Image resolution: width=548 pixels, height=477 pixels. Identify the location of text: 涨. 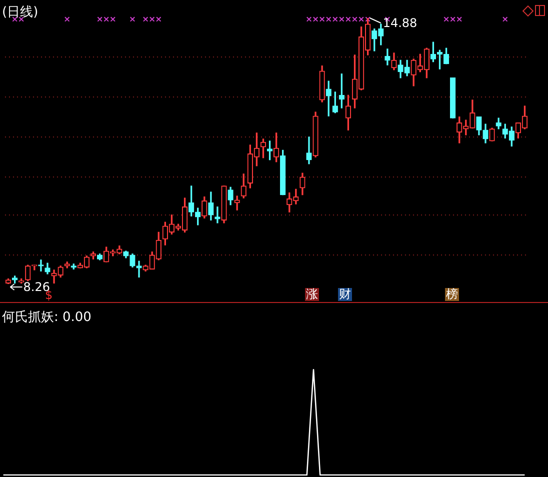
(312, 294).